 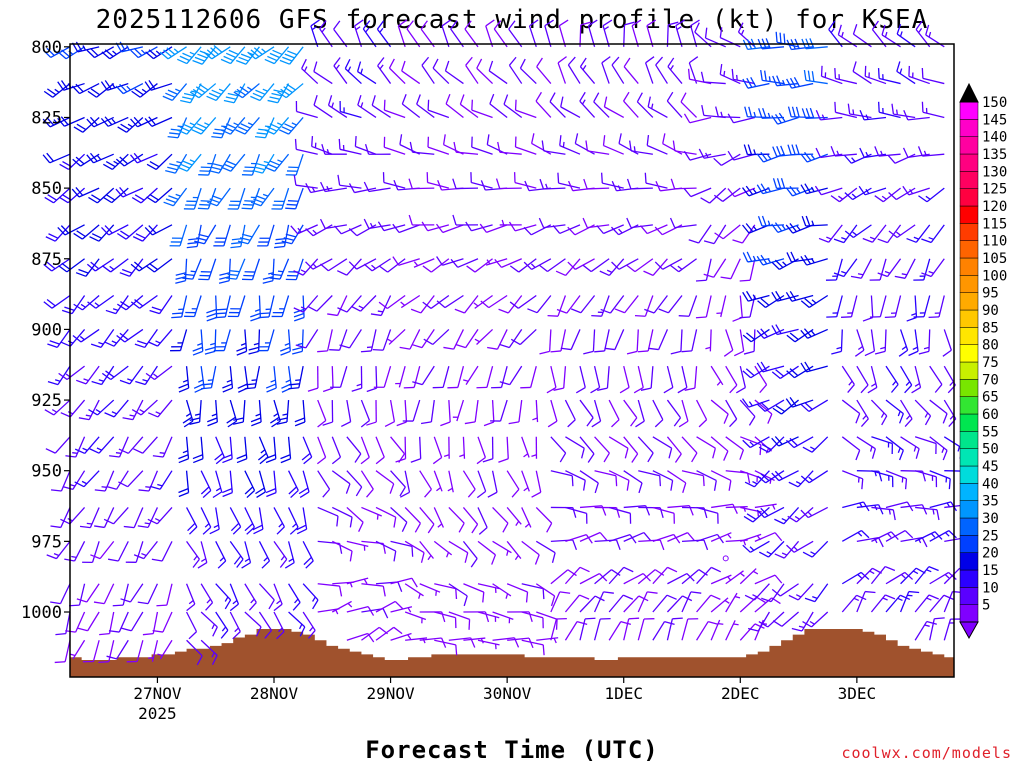 What do you see at coordinates (969, 422) in the screenshot?
I see `colorbar-swatch` at bounding box center [969, 422].